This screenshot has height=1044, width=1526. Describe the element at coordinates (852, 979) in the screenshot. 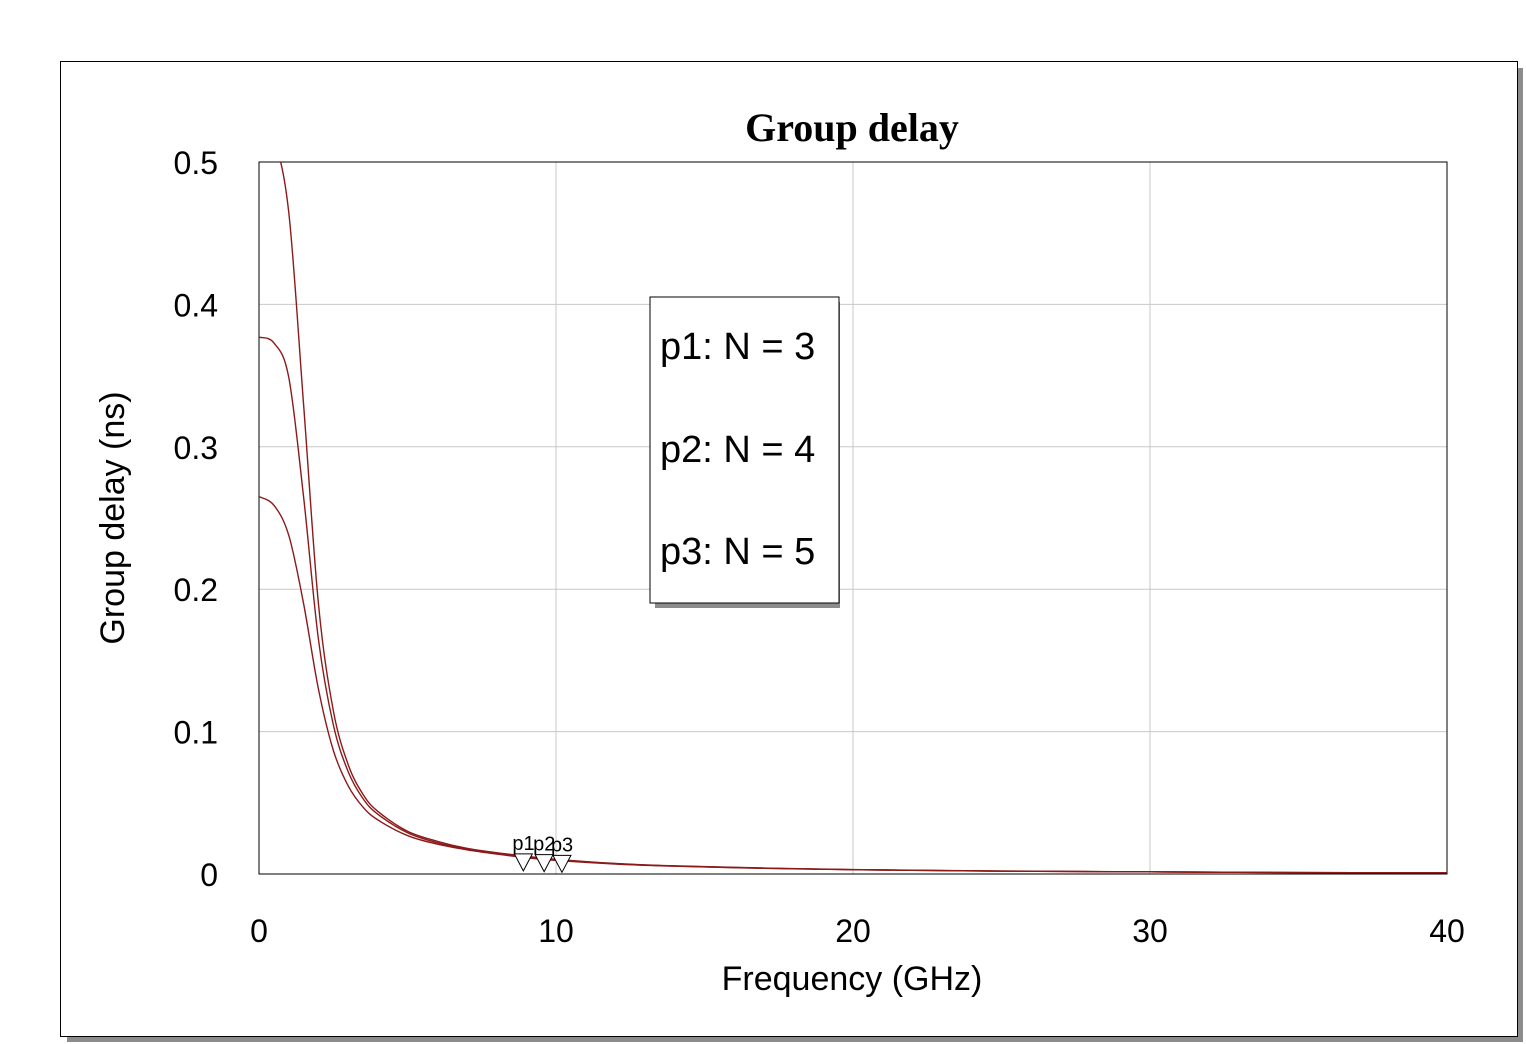

I see `x-axis-title: Frequency (GHz)` at that location.